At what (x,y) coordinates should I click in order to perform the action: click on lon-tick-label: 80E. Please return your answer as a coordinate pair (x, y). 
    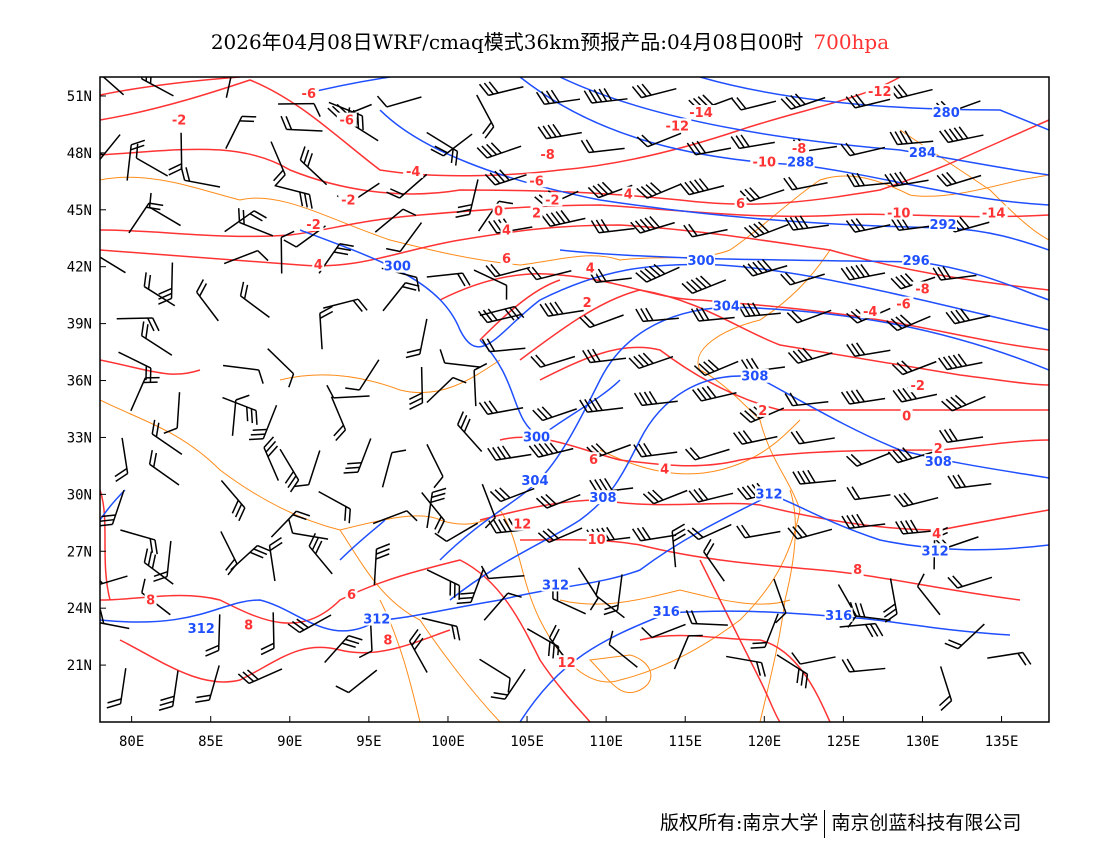
    Looking at the image, I should click on (131, 742).